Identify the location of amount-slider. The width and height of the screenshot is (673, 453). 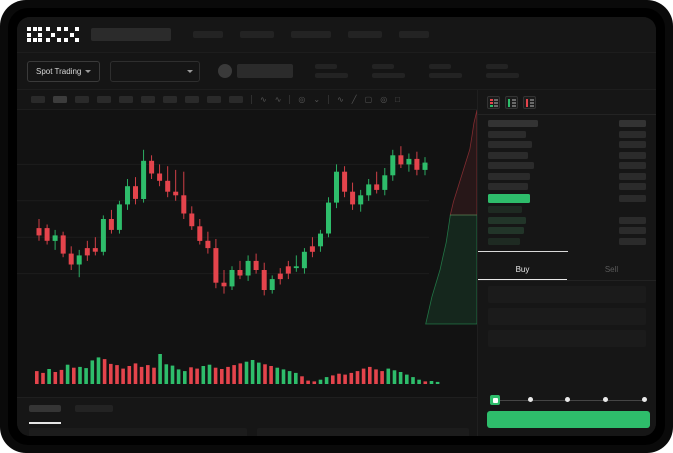
(568, 400).